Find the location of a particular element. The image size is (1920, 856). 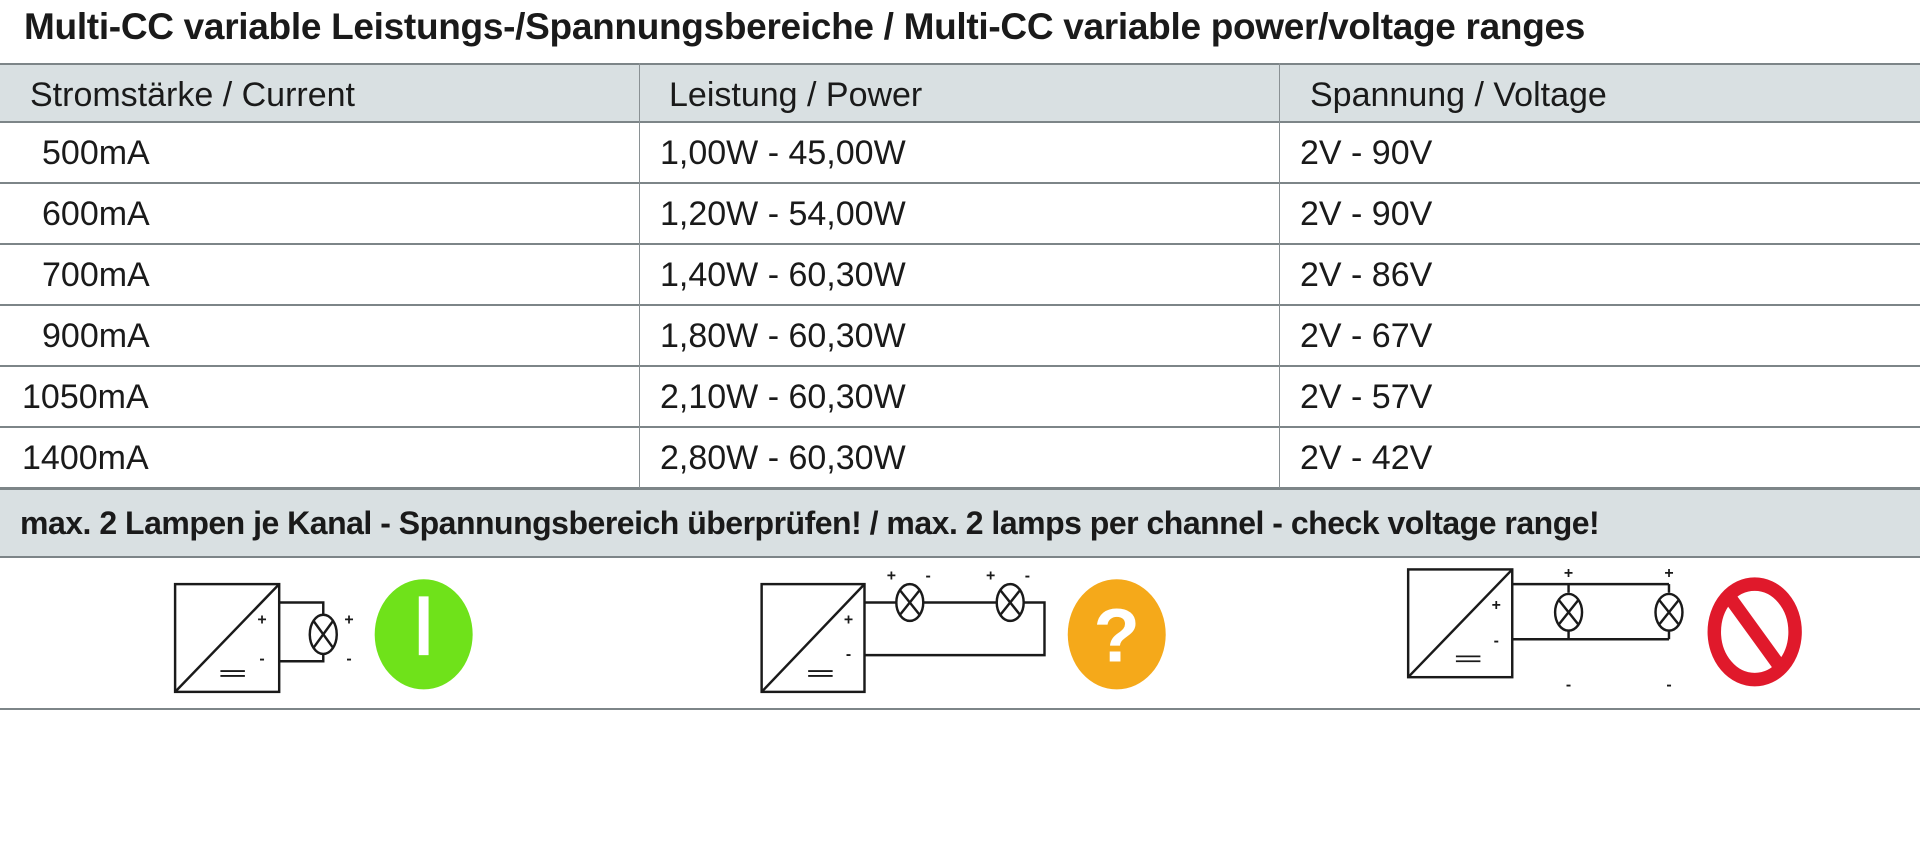

table-row: 700mA 1,40W - 60,30W 2V - 86V is located at coordinates (960, 275).